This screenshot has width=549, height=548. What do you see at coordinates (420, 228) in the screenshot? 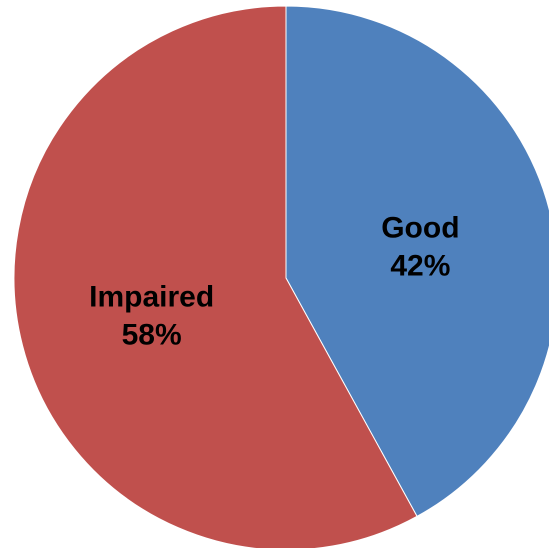
I see `slice-label-good: Good` at bounding box center [420, 228].